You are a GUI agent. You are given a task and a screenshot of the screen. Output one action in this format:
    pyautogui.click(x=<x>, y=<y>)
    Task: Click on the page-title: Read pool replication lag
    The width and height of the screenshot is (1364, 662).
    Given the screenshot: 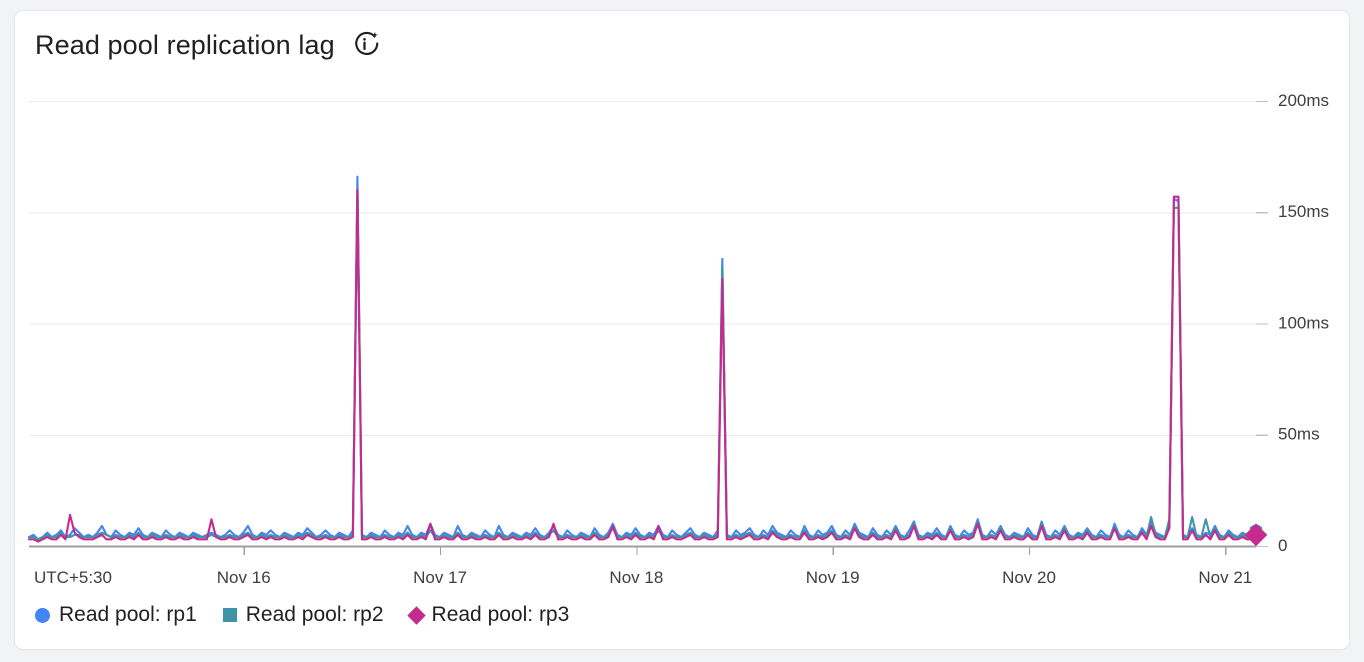 What is the action you would take?
    pyautogui.click(x=185, y=45)
    